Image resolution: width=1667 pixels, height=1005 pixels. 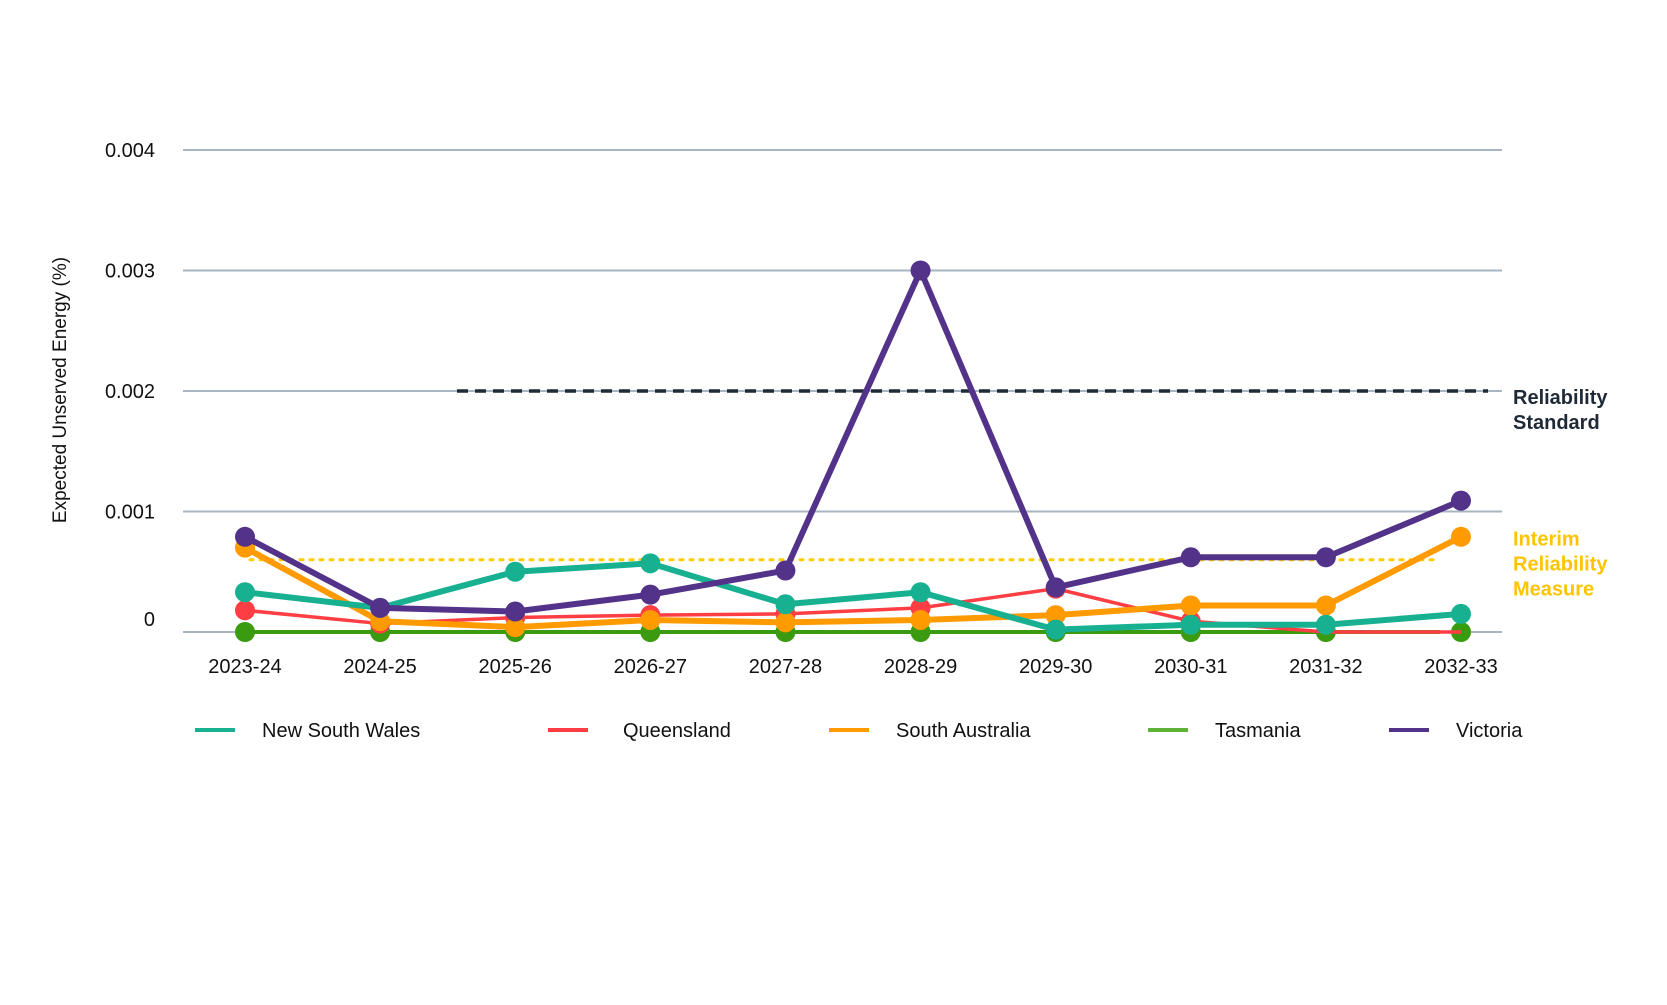 I want to click on legend-label: New South Wales, so click(x=341, y=731).